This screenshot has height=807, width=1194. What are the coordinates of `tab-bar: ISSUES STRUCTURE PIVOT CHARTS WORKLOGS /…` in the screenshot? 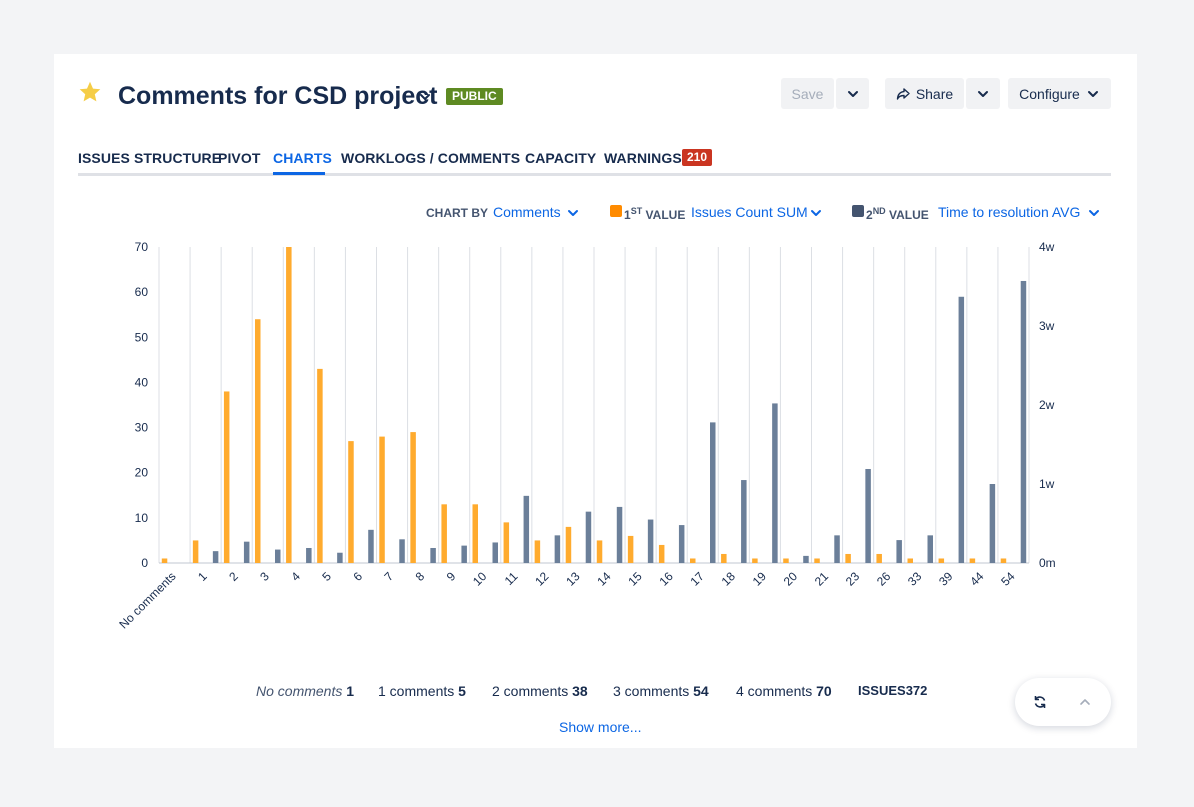 It's located at (594, 162).